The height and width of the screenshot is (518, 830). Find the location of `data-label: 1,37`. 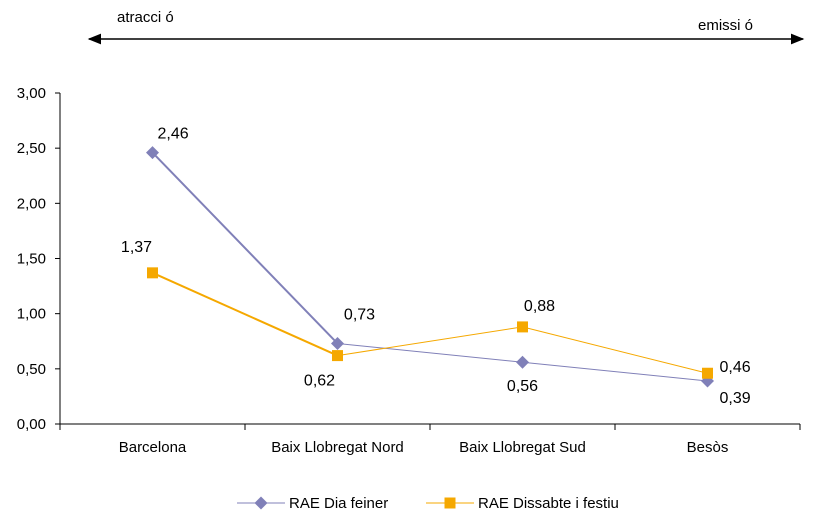

data-label: 1,37 is located at coordinates (136, 247).